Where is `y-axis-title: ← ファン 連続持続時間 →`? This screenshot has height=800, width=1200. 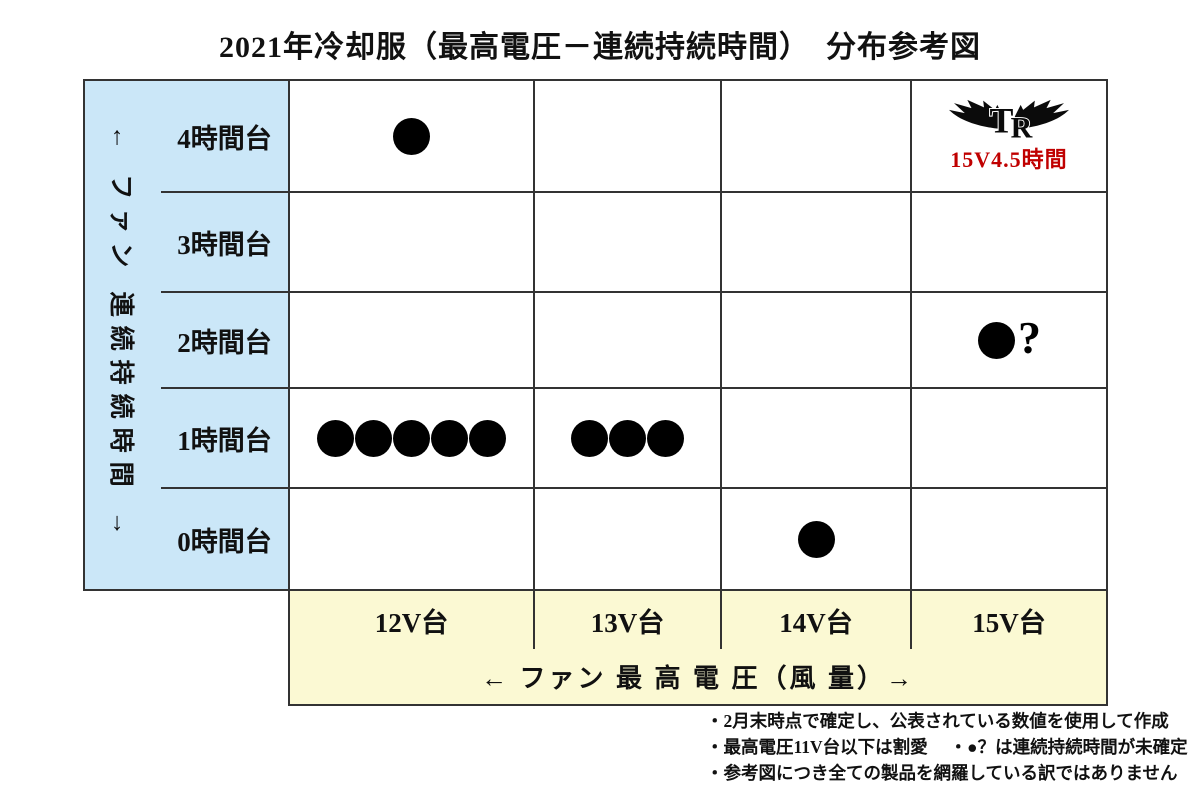 y-axis-title: ← ファン 連続持続時間 → is located at coordinates (123, 335).